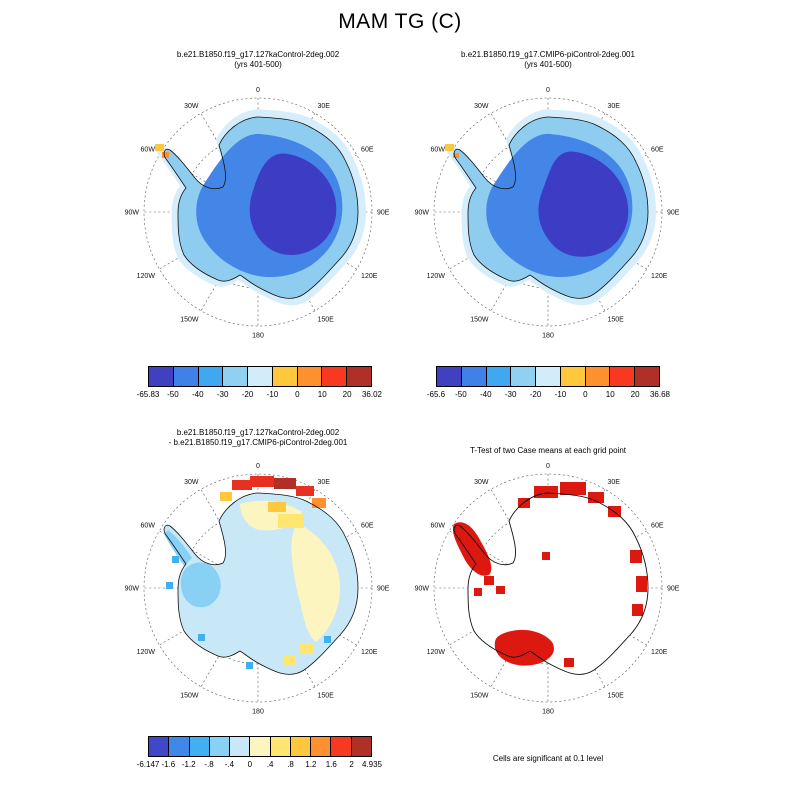 Image resolution: width=800 pixels, height=800 pixels. What do you see at coordinates (610, 394) in the screenshot?
I see `colorbar-tick-label: 10` at bounding box center [610, 394].